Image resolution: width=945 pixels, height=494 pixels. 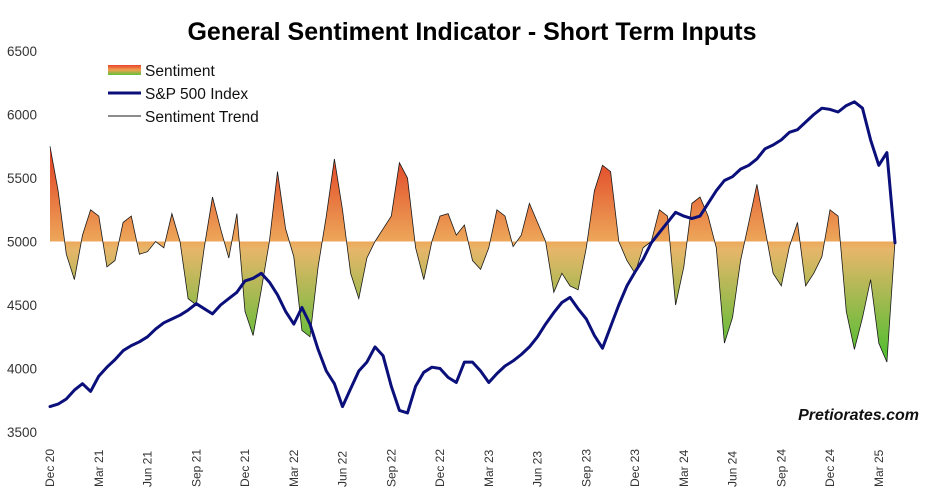 I want to click on y-tick-label: 4000, so click(x=22, y=369).